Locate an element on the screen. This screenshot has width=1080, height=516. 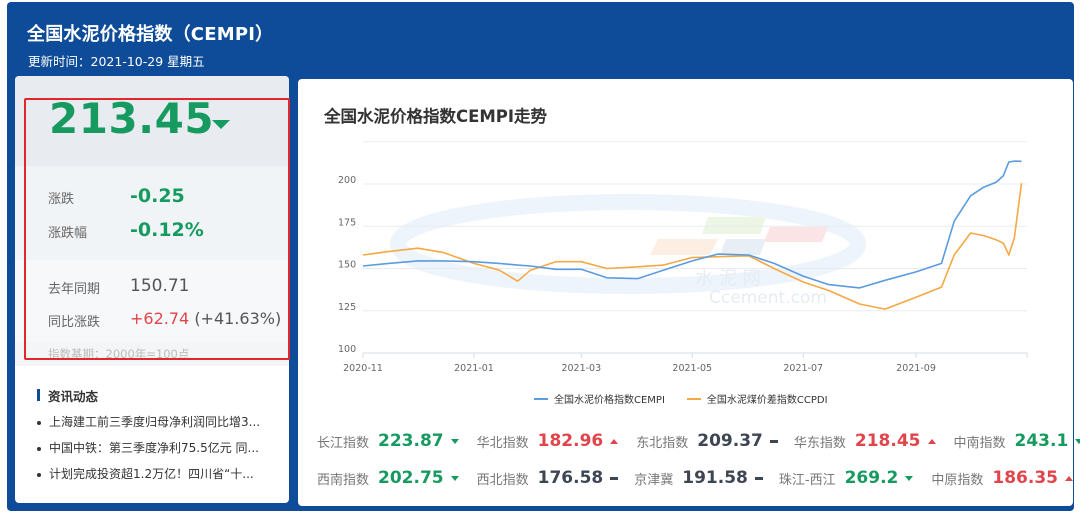
legend-label: 全国水泥煤价差指数CCPDI is located at coordinates (767, 400).